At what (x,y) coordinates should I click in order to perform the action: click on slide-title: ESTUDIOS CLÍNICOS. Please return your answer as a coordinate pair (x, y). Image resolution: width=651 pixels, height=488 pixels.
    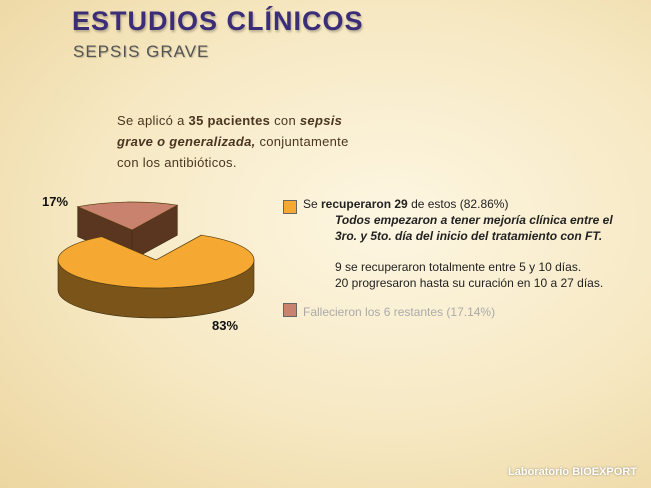
    Looking at the image, I should click on (218, 21).